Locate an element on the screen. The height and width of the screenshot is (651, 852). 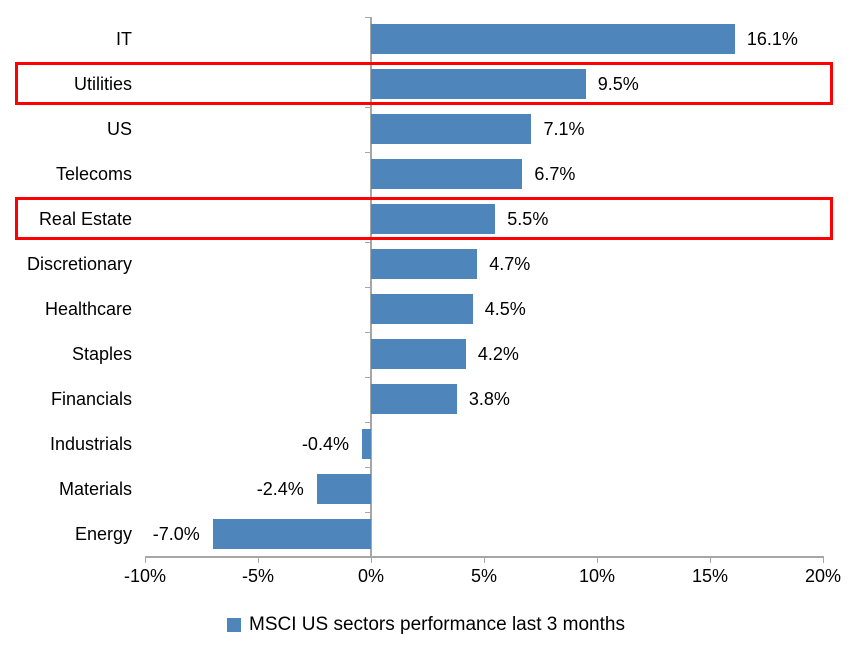
highlight-box-real-estate is located at coordinates (424, 218).